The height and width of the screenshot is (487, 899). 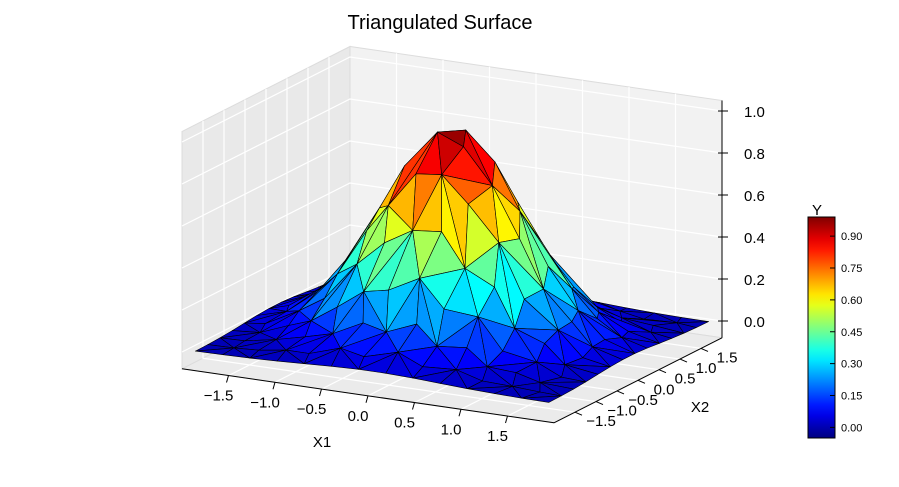 I want to click on z-tick-label: 0.4, so click(x=754, y=238).